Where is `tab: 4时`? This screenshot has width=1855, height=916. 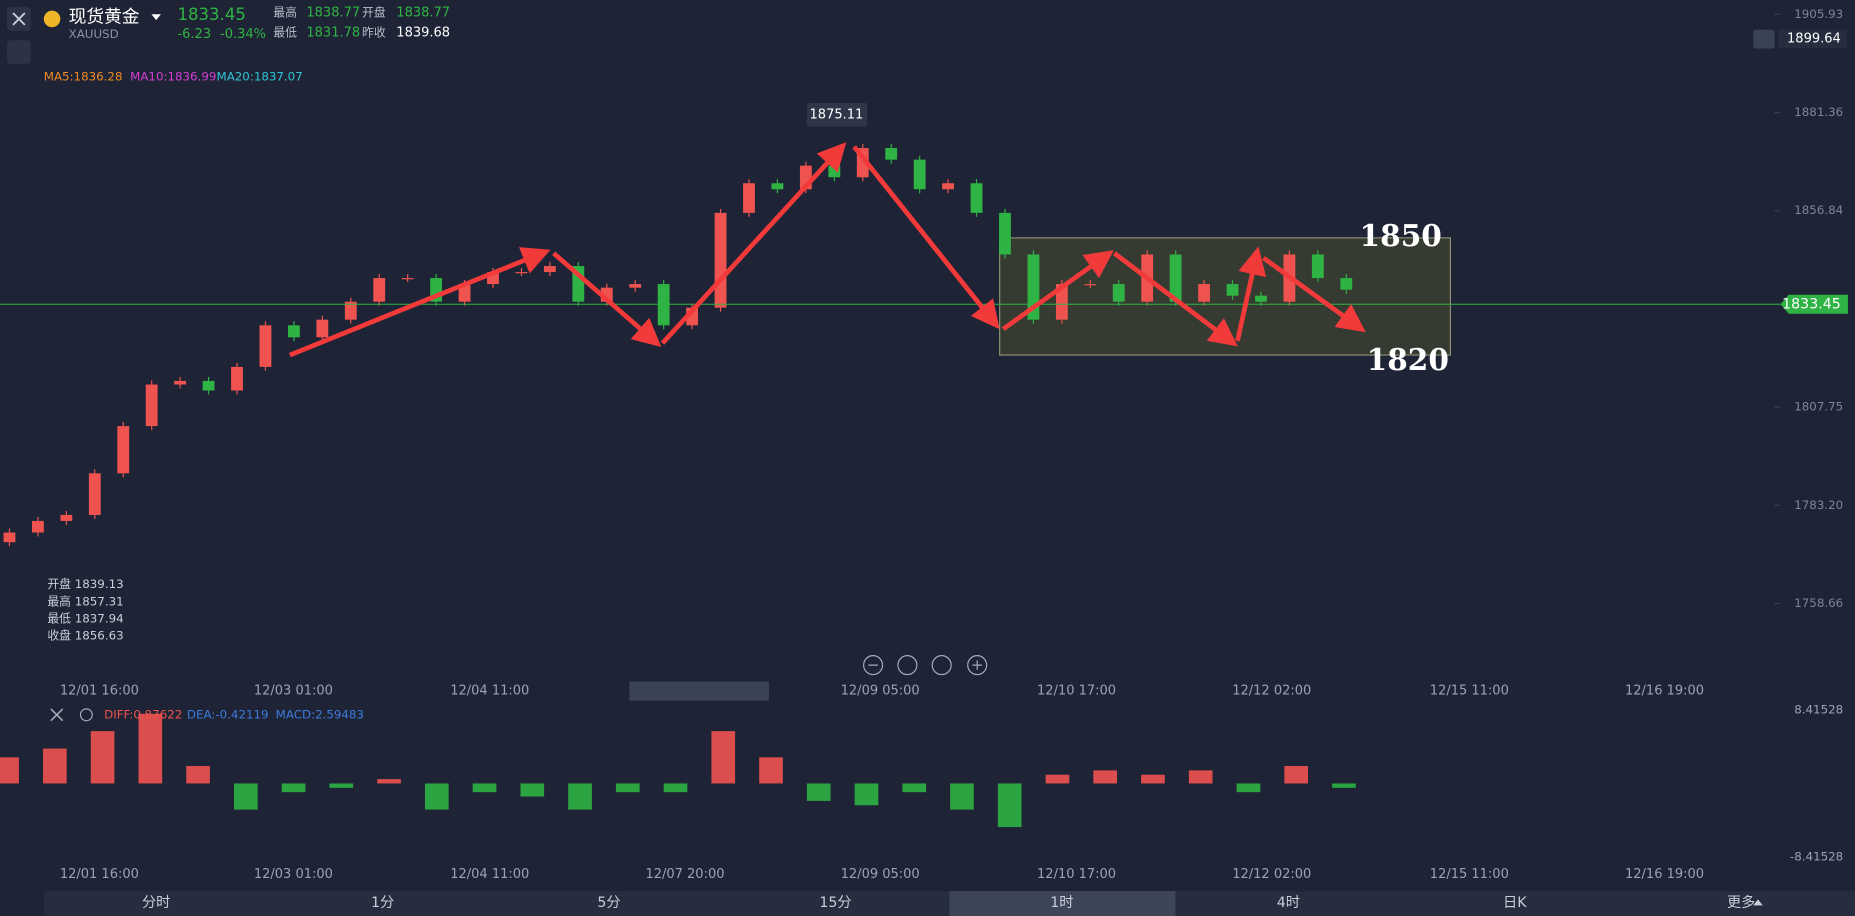 tab: 4时 is located at coordinates (1288, 903).